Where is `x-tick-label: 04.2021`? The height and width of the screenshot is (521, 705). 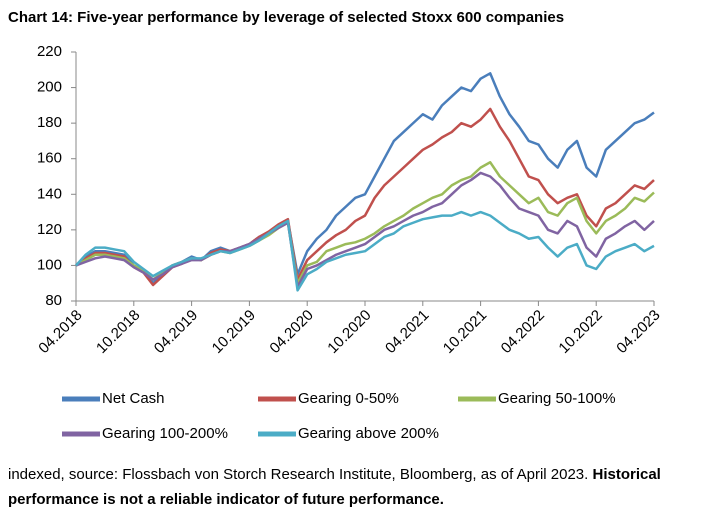 x-tick-label: 04.2021 is located at coordinates (407, 332).